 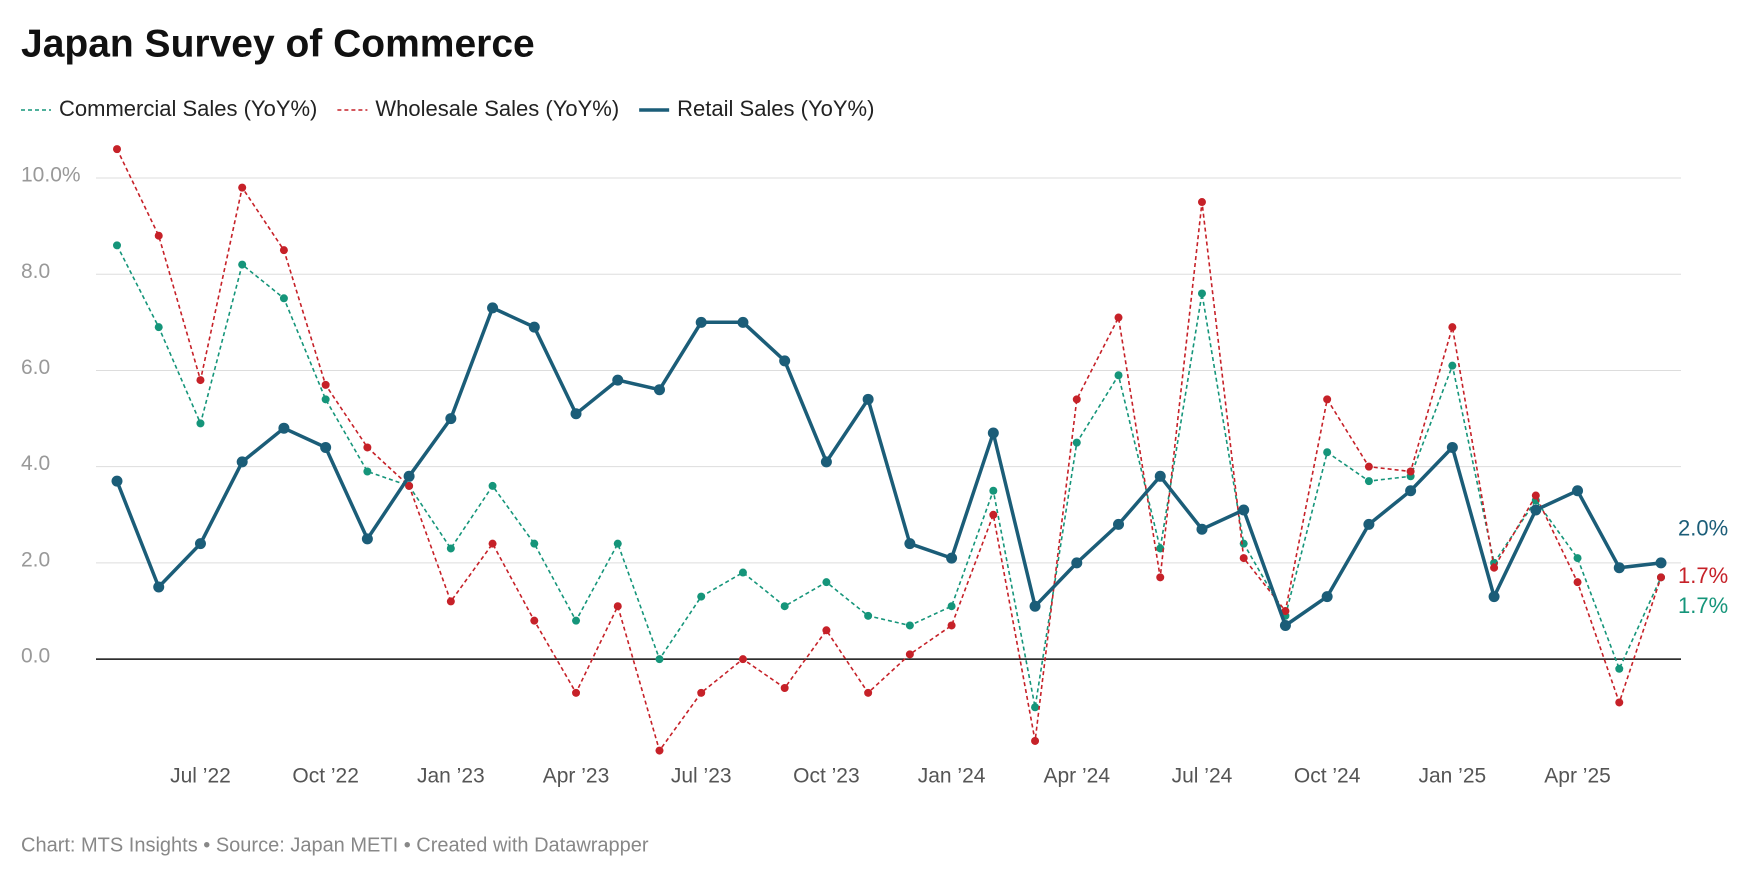 What do you see at coordinates (1202, 776) in the screenshot?
I see `x-tick-label: Jul ’24` at bounding box center [1202, 776].